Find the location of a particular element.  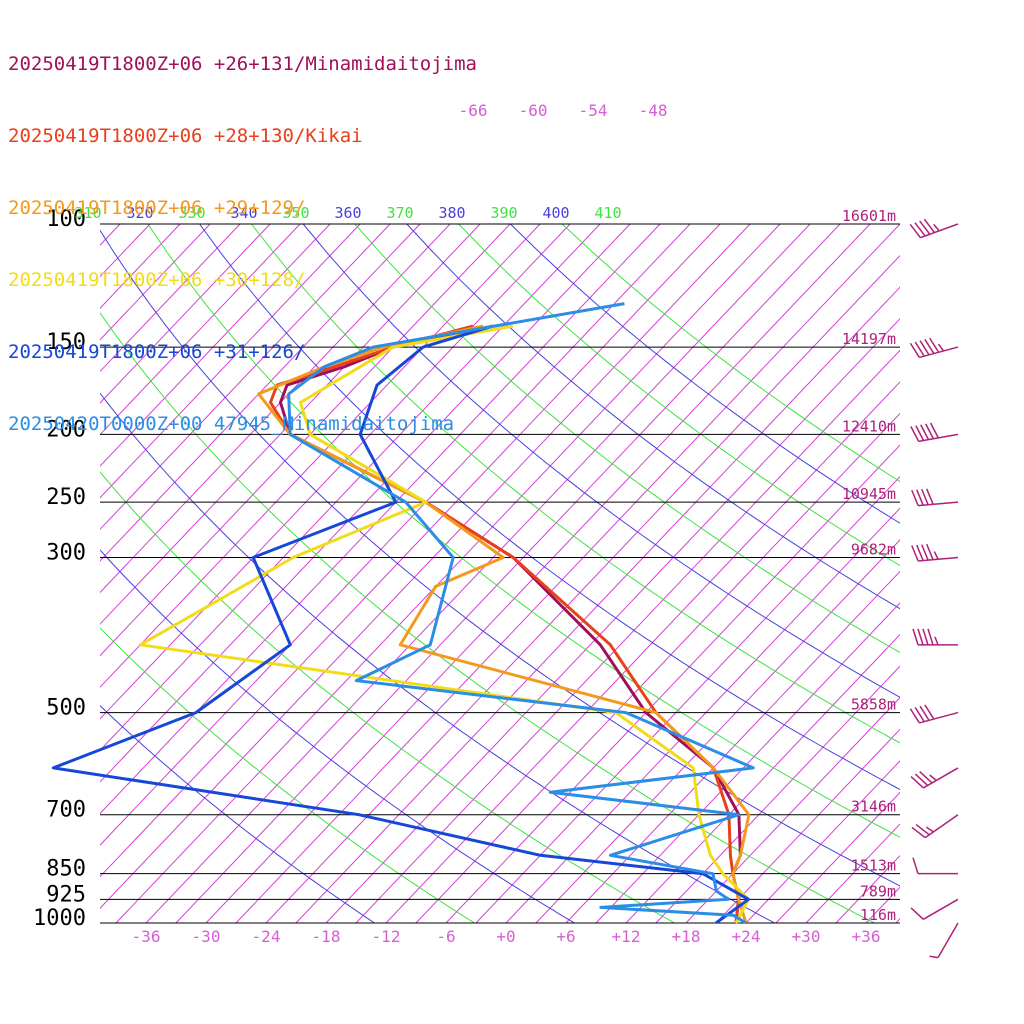

theta-label: 340 is located at coordinates (243, 213).